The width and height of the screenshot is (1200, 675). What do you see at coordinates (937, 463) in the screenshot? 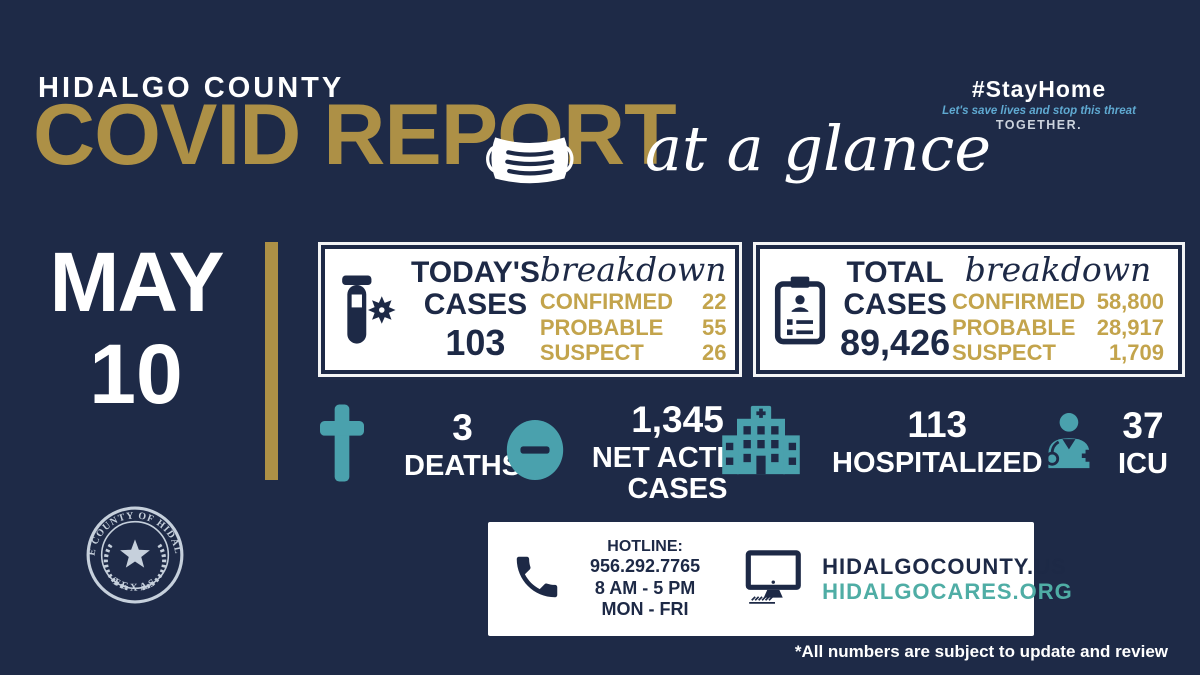
I see `hospitalized-label: HOSPITALIZED` at bounding box center [937, 463].